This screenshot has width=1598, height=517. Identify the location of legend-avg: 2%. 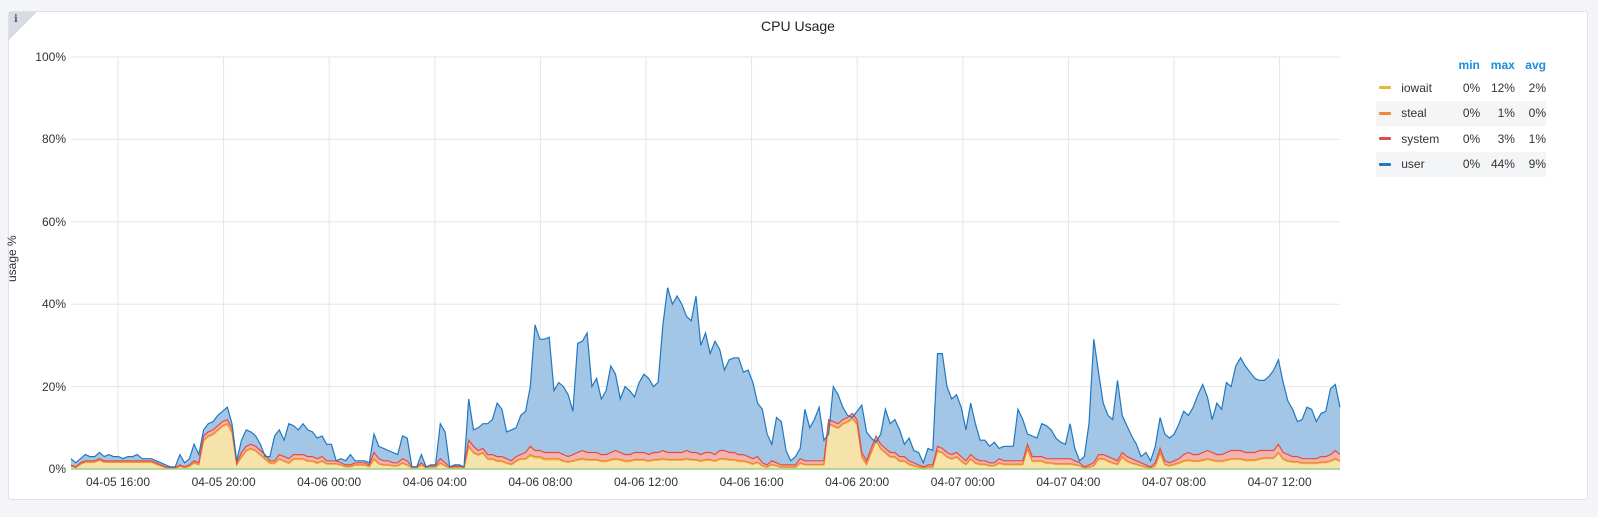
(1537, 87).